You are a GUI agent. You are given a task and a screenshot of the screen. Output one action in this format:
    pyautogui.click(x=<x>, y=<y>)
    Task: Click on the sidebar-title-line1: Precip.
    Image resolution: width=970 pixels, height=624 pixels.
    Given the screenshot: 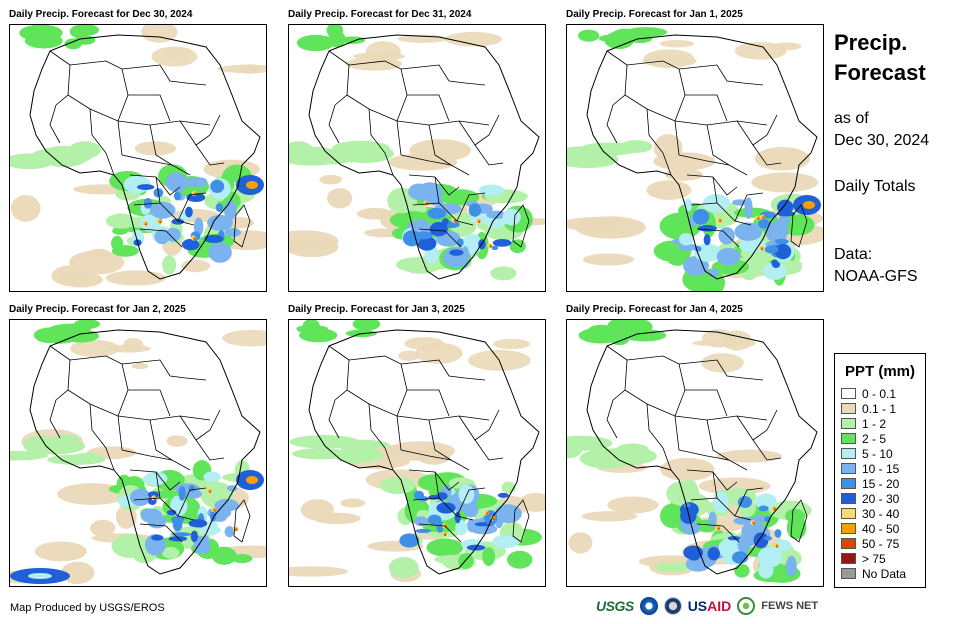 What is the action you would take?
    pyautogui.click(x=871, y=42)
    